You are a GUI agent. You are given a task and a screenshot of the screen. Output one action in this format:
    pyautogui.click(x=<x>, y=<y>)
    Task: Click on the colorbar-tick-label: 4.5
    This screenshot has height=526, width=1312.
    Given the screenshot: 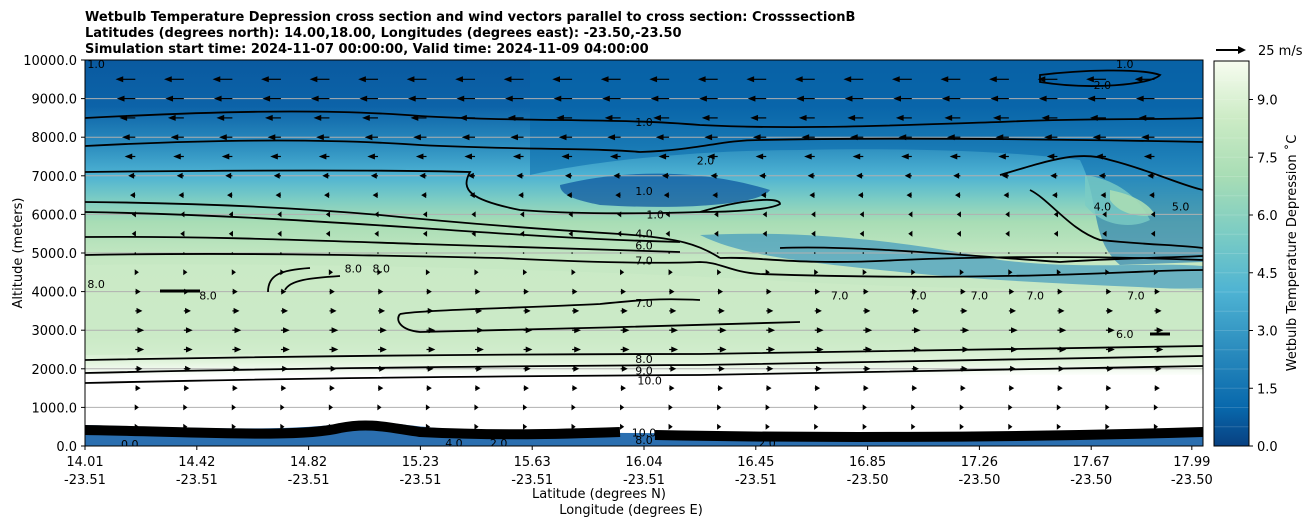 What is the action you would take?
    pyautogui.click(x=1267, y=274)
    